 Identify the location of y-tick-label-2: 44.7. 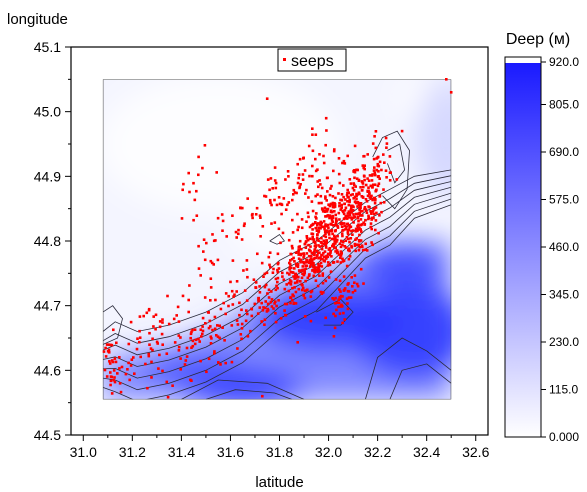
(47, 306).